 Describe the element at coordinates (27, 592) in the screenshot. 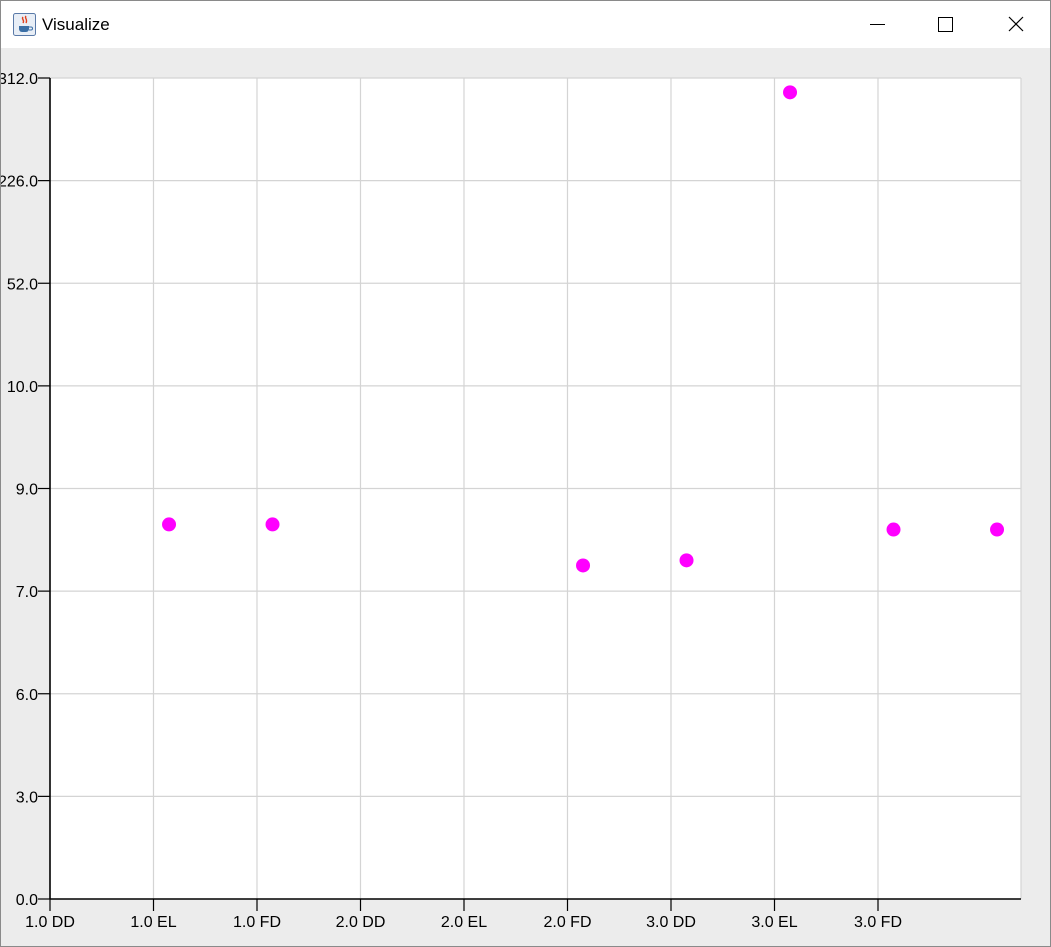

I see `y-tick-label: 7.0` at that location.